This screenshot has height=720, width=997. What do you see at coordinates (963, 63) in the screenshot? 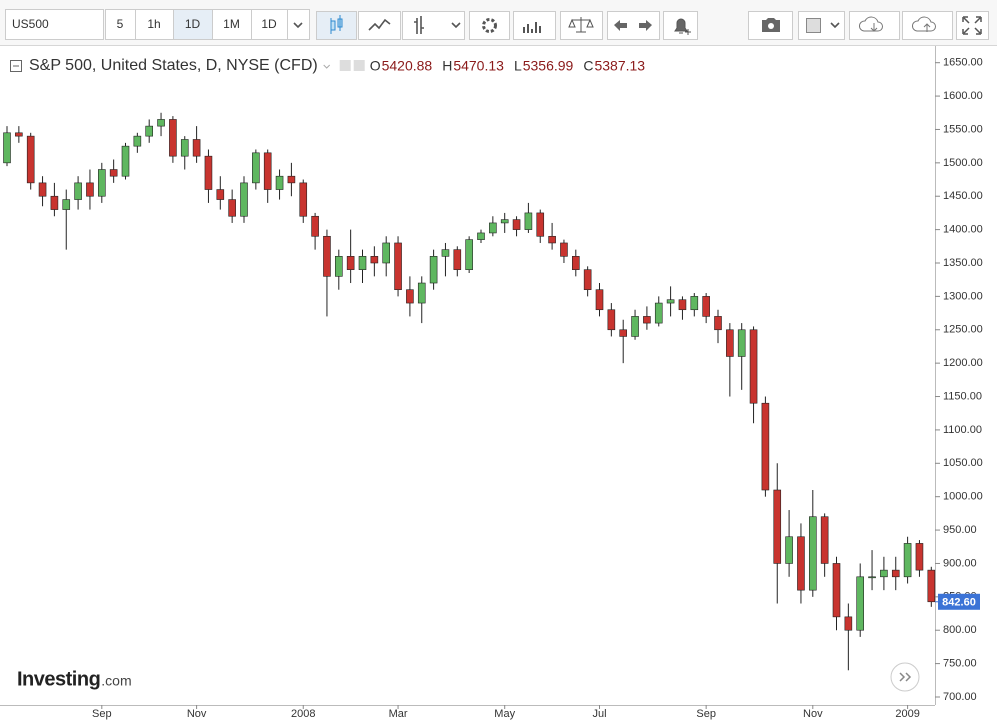
I see `y-tick-label: 1650.00` at bounding box center [963, 63].